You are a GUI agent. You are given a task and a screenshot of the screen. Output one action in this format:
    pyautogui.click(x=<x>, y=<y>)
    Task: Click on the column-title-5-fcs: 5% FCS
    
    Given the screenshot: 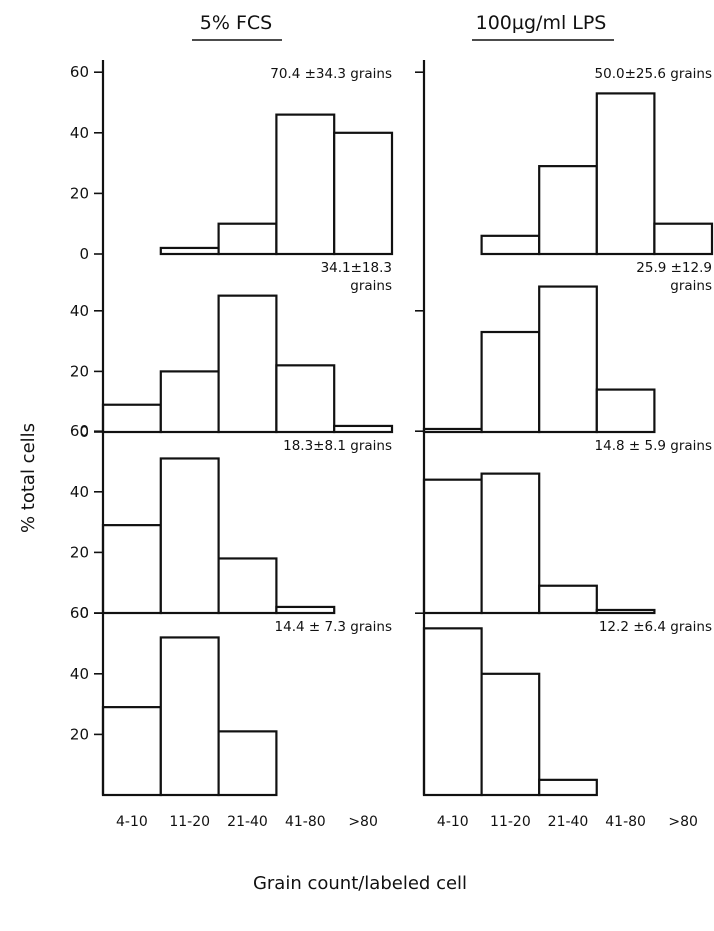 What is the action you would take?
    pyautogui.click(x=236, y=23)
    